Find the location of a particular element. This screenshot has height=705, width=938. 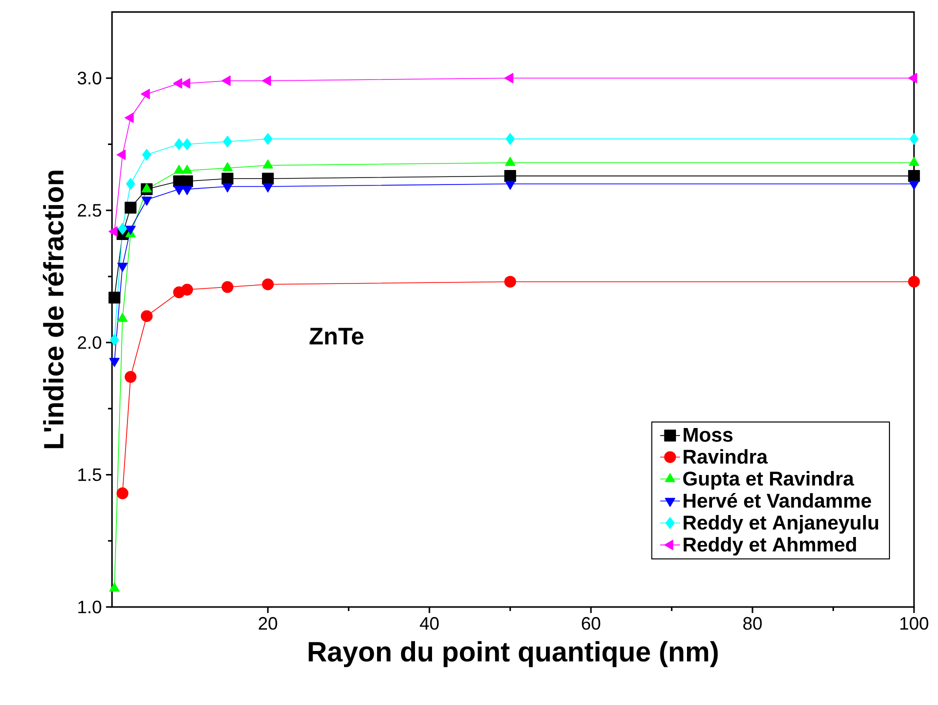

y-tick-label: 2.0 is located at coordinates (90, 342).